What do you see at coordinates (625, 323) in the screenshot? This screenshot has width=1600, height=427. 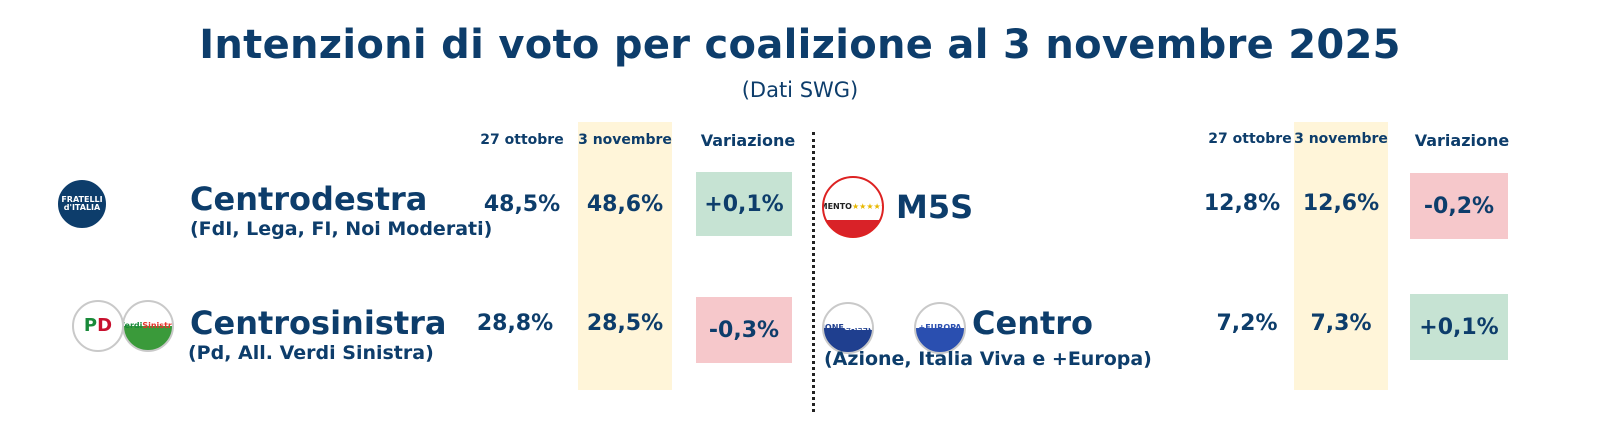 I see `value-curr: 28,5%` at bounding box center [625, 323].